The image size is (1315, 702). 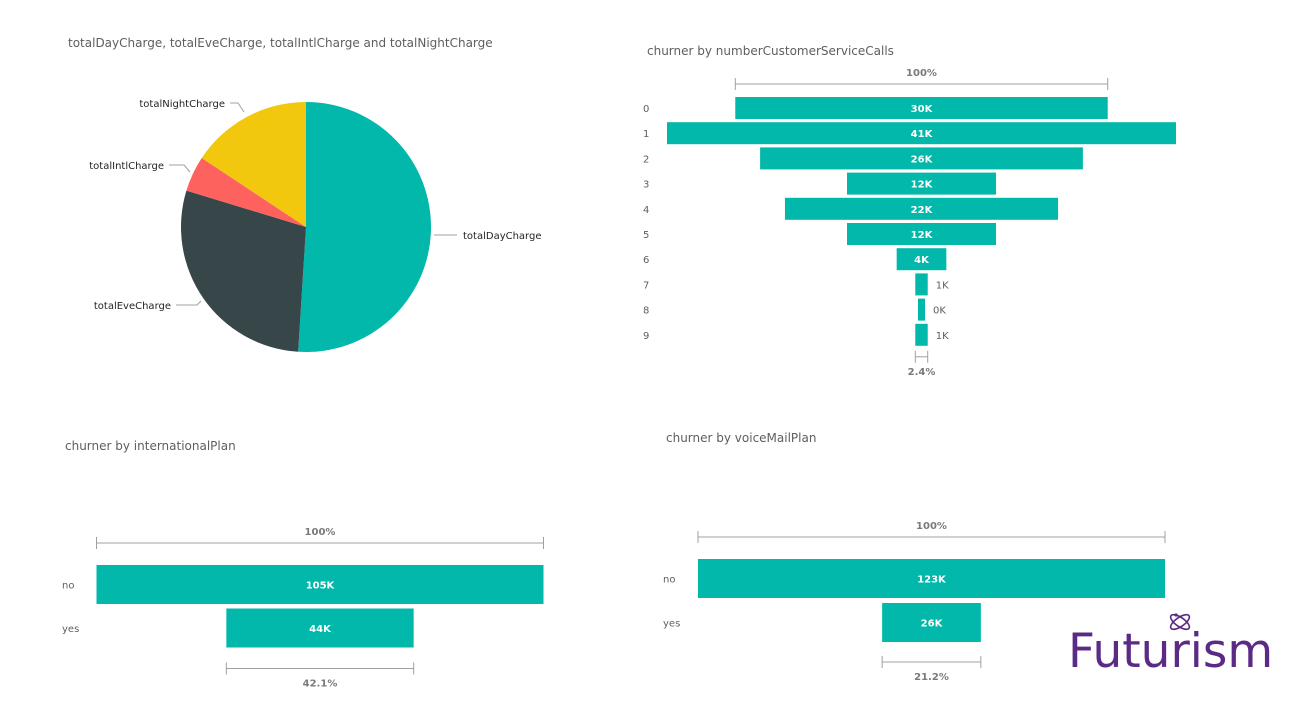 What do you see at coordinates (770, 51) in the screenshot?
I see `calls-funnel-title: churner by numberCustomerServiceCalls` at bounding box center [770, 51].